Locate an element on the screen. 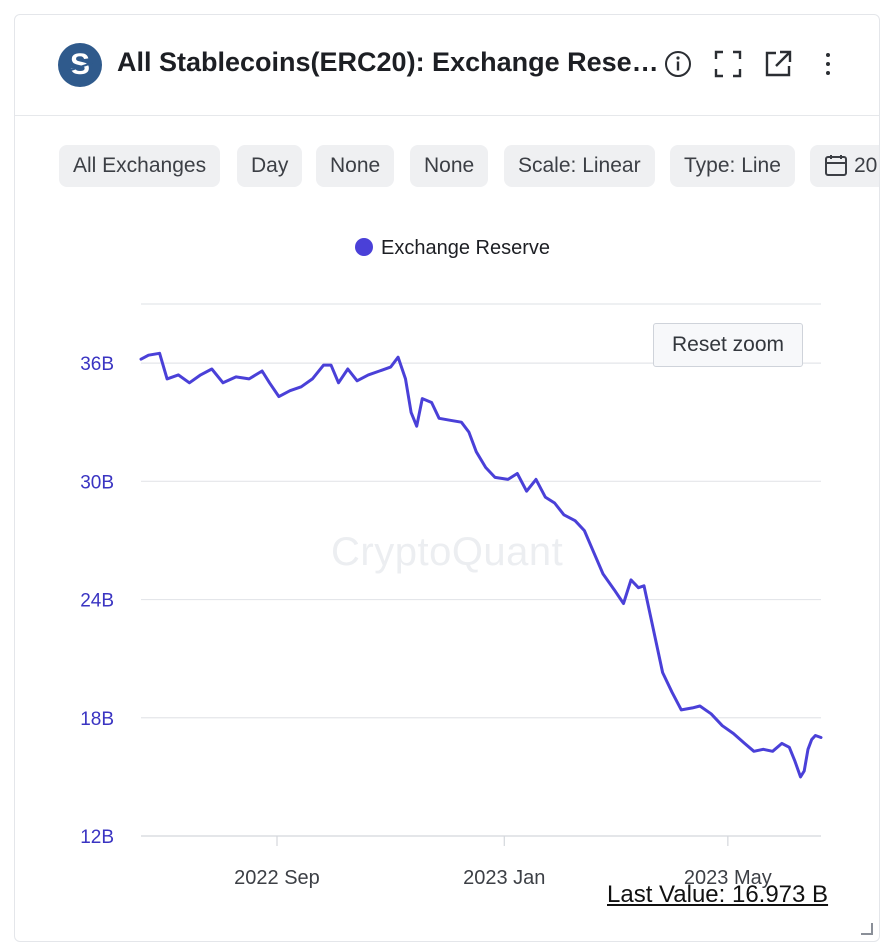  stablecoin-logo-icon: S is located at coordinates (80, 65).